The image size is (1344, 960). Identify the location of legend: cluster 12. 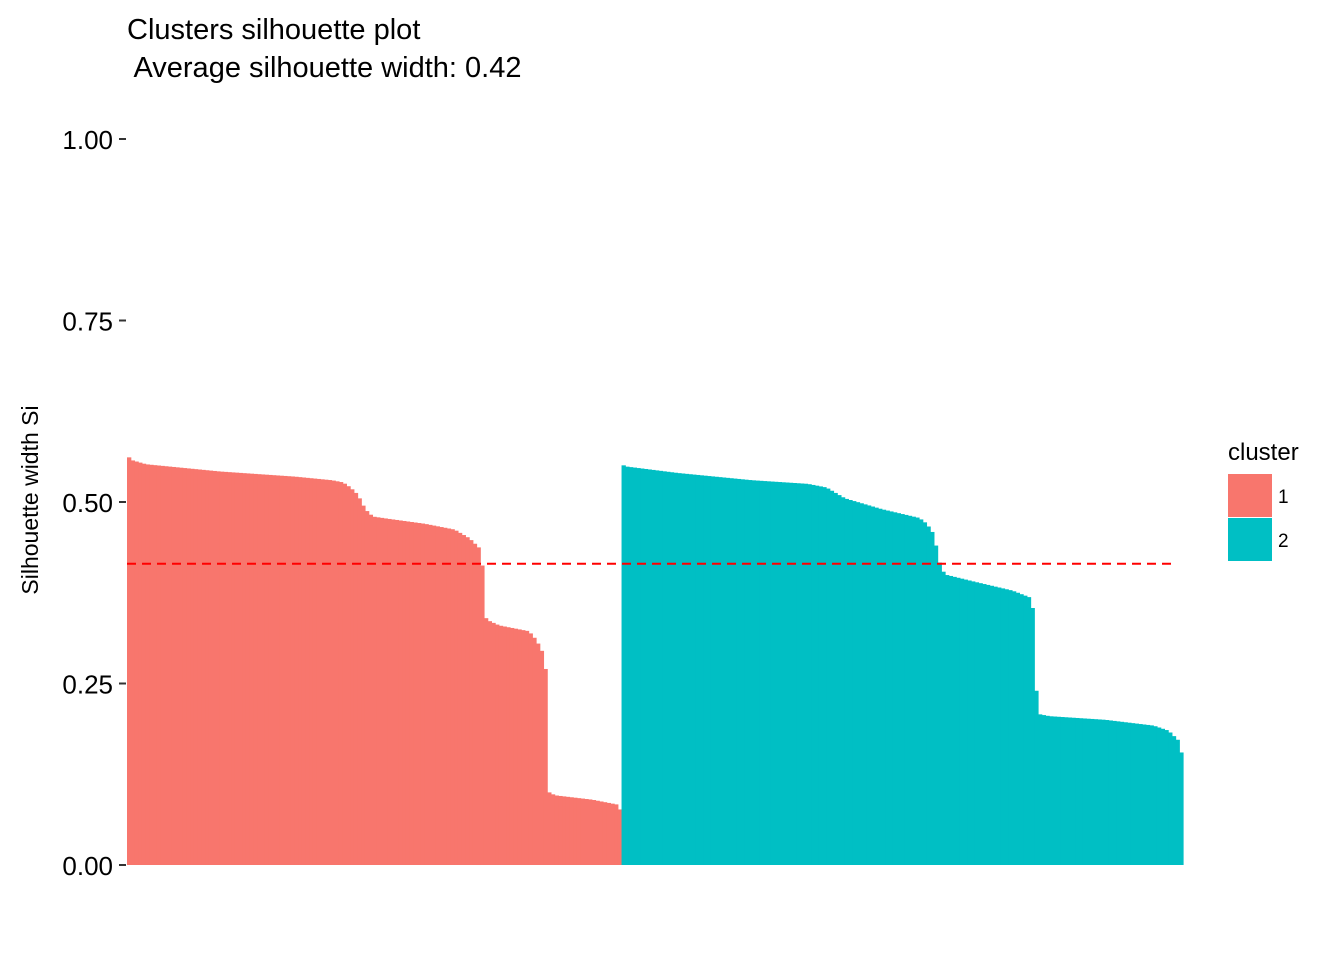
(1263, 500).